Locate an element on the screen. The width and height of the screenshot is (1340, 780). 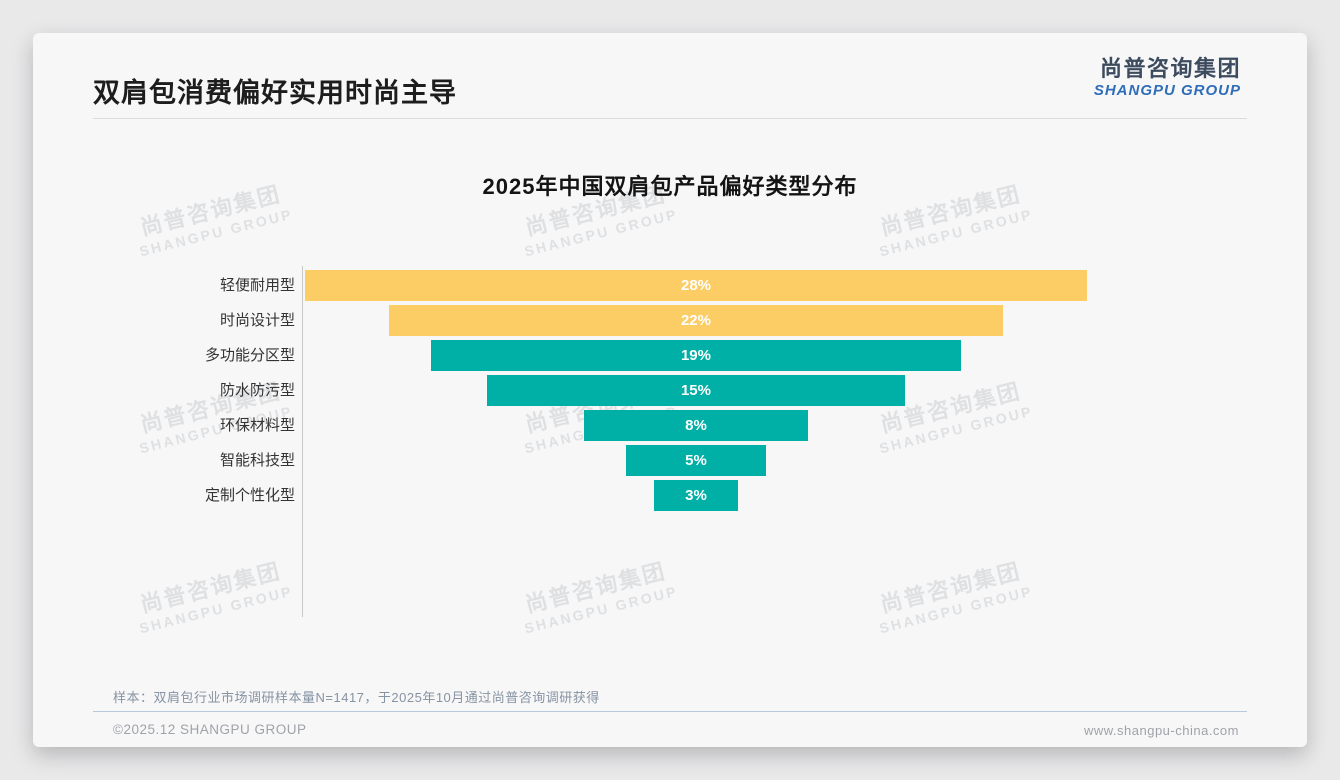
category-label: 定制个性化型 is located at coordinates (249, 495).